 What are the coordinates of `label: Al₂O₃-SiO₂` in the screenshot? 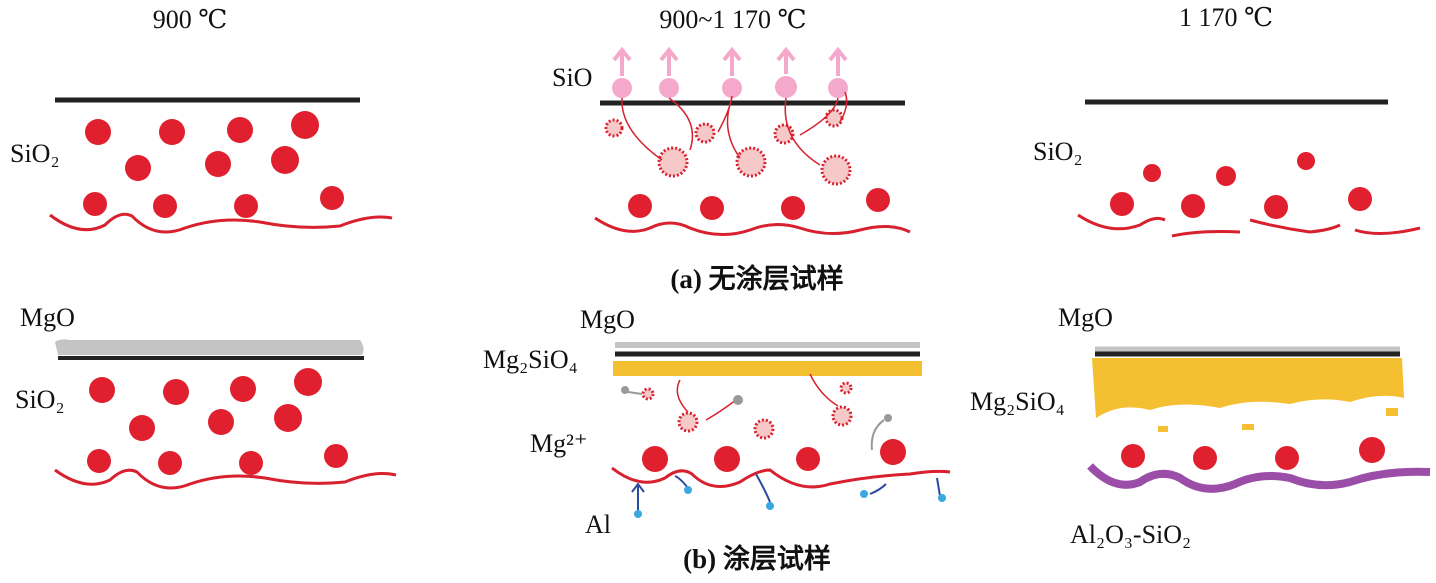 It's located at (1130, 534).